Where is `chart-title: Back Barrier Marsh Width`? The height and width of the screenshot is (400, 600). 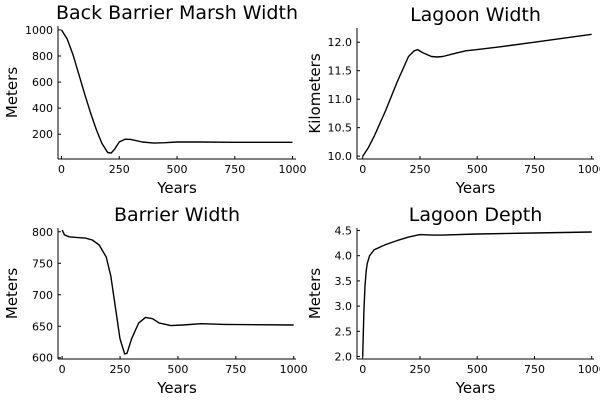 chart-title: Back Barrier Marsh Width is located at coordinates (177, 13).